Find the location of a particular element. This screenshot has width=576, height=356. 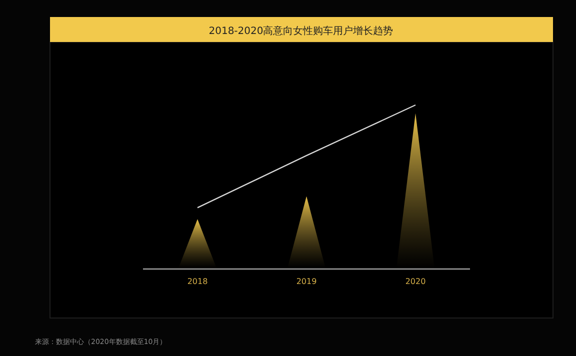

x-tick-label: 2020 is located at coordinates (415, 281).